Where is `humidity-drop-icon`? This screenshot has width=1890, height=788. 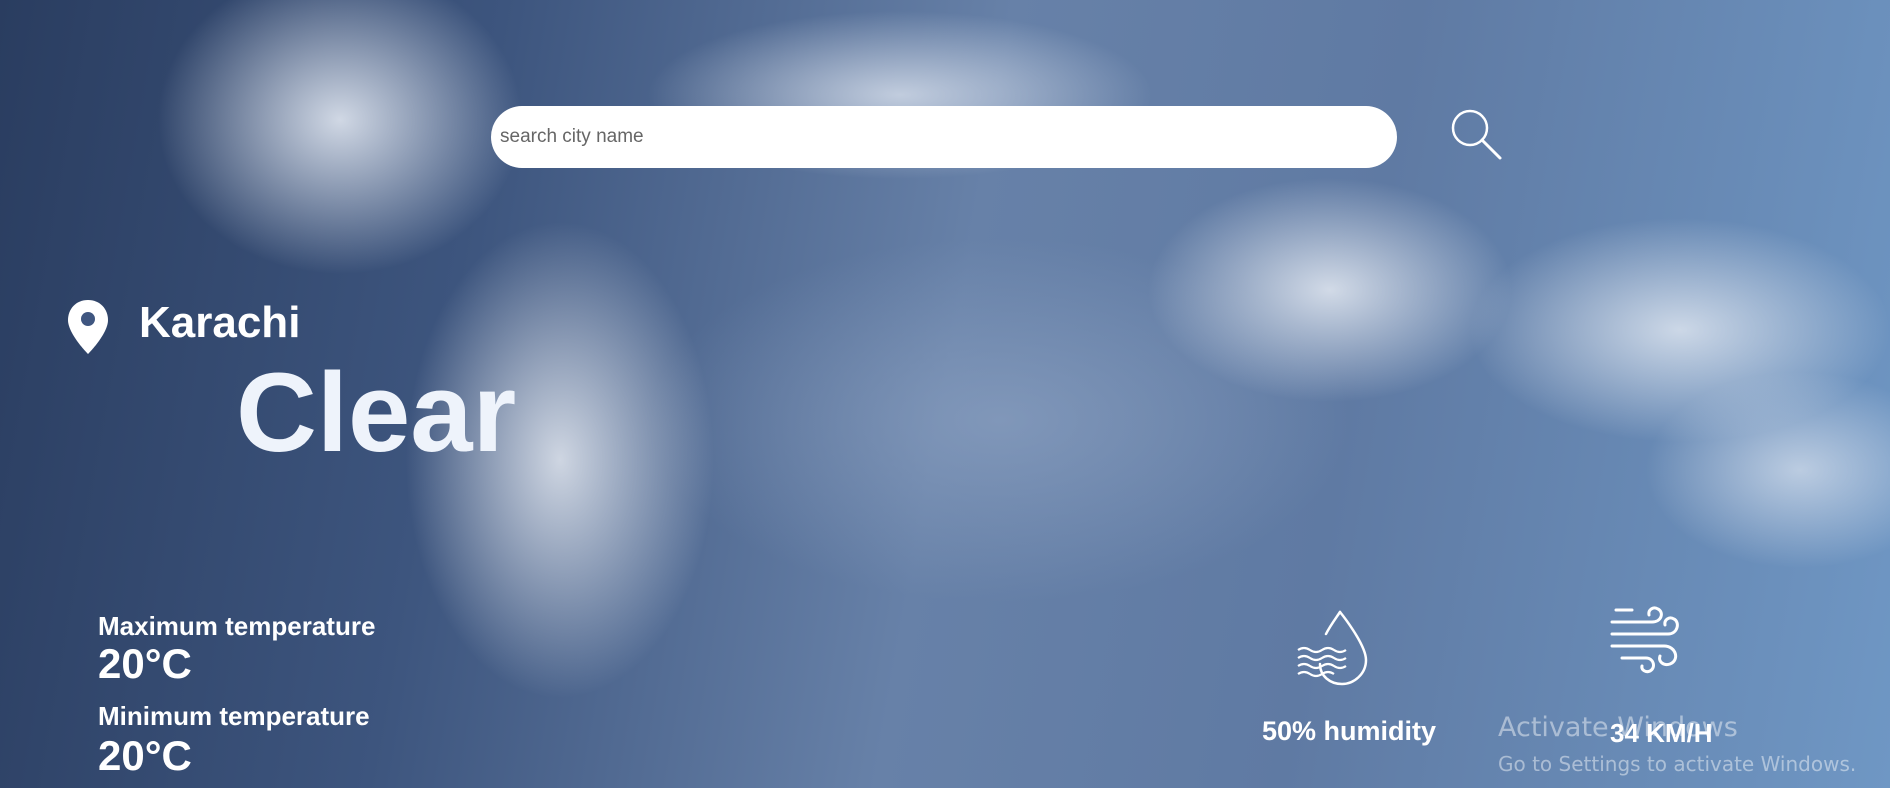
humidity-drop-icon is located at coordinates (1332, 648).